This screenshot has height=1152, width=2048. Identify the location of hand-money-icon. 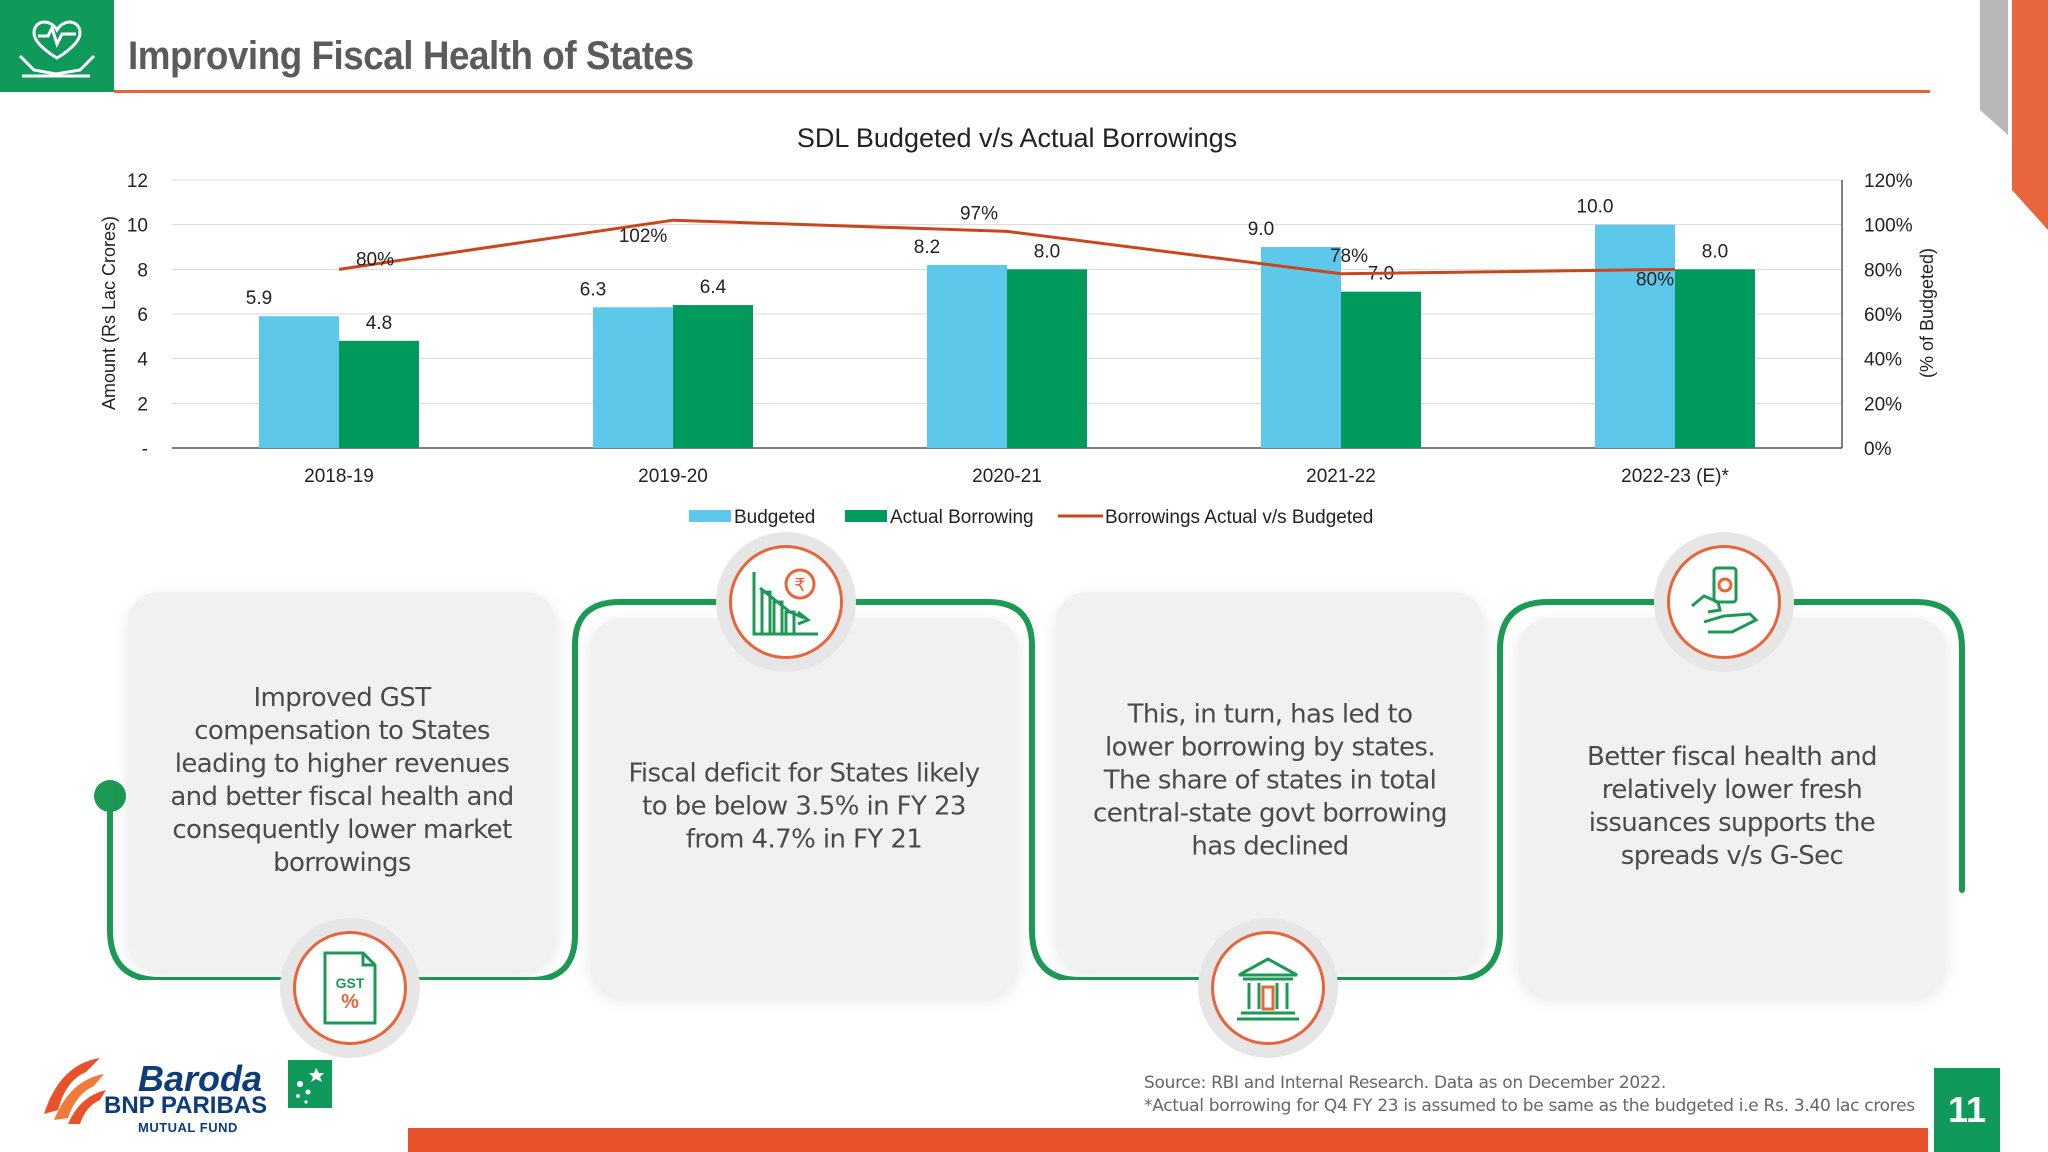
(1725, 600).